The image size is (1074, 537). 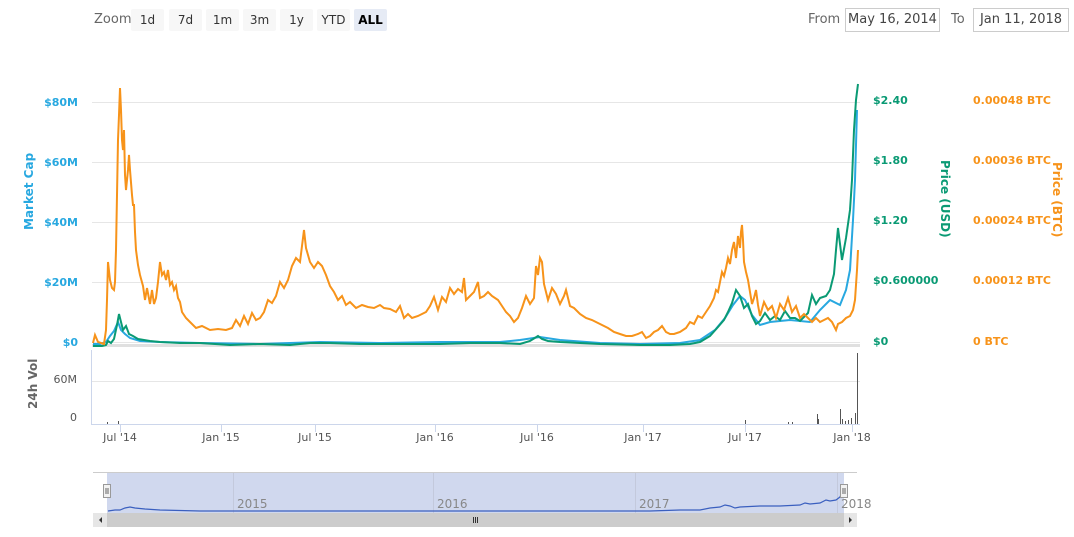 What do you see at coordinates (61, 282) in the screenshot?
I see `market-cap-tick: $20M` at bounding box center [61, 282].